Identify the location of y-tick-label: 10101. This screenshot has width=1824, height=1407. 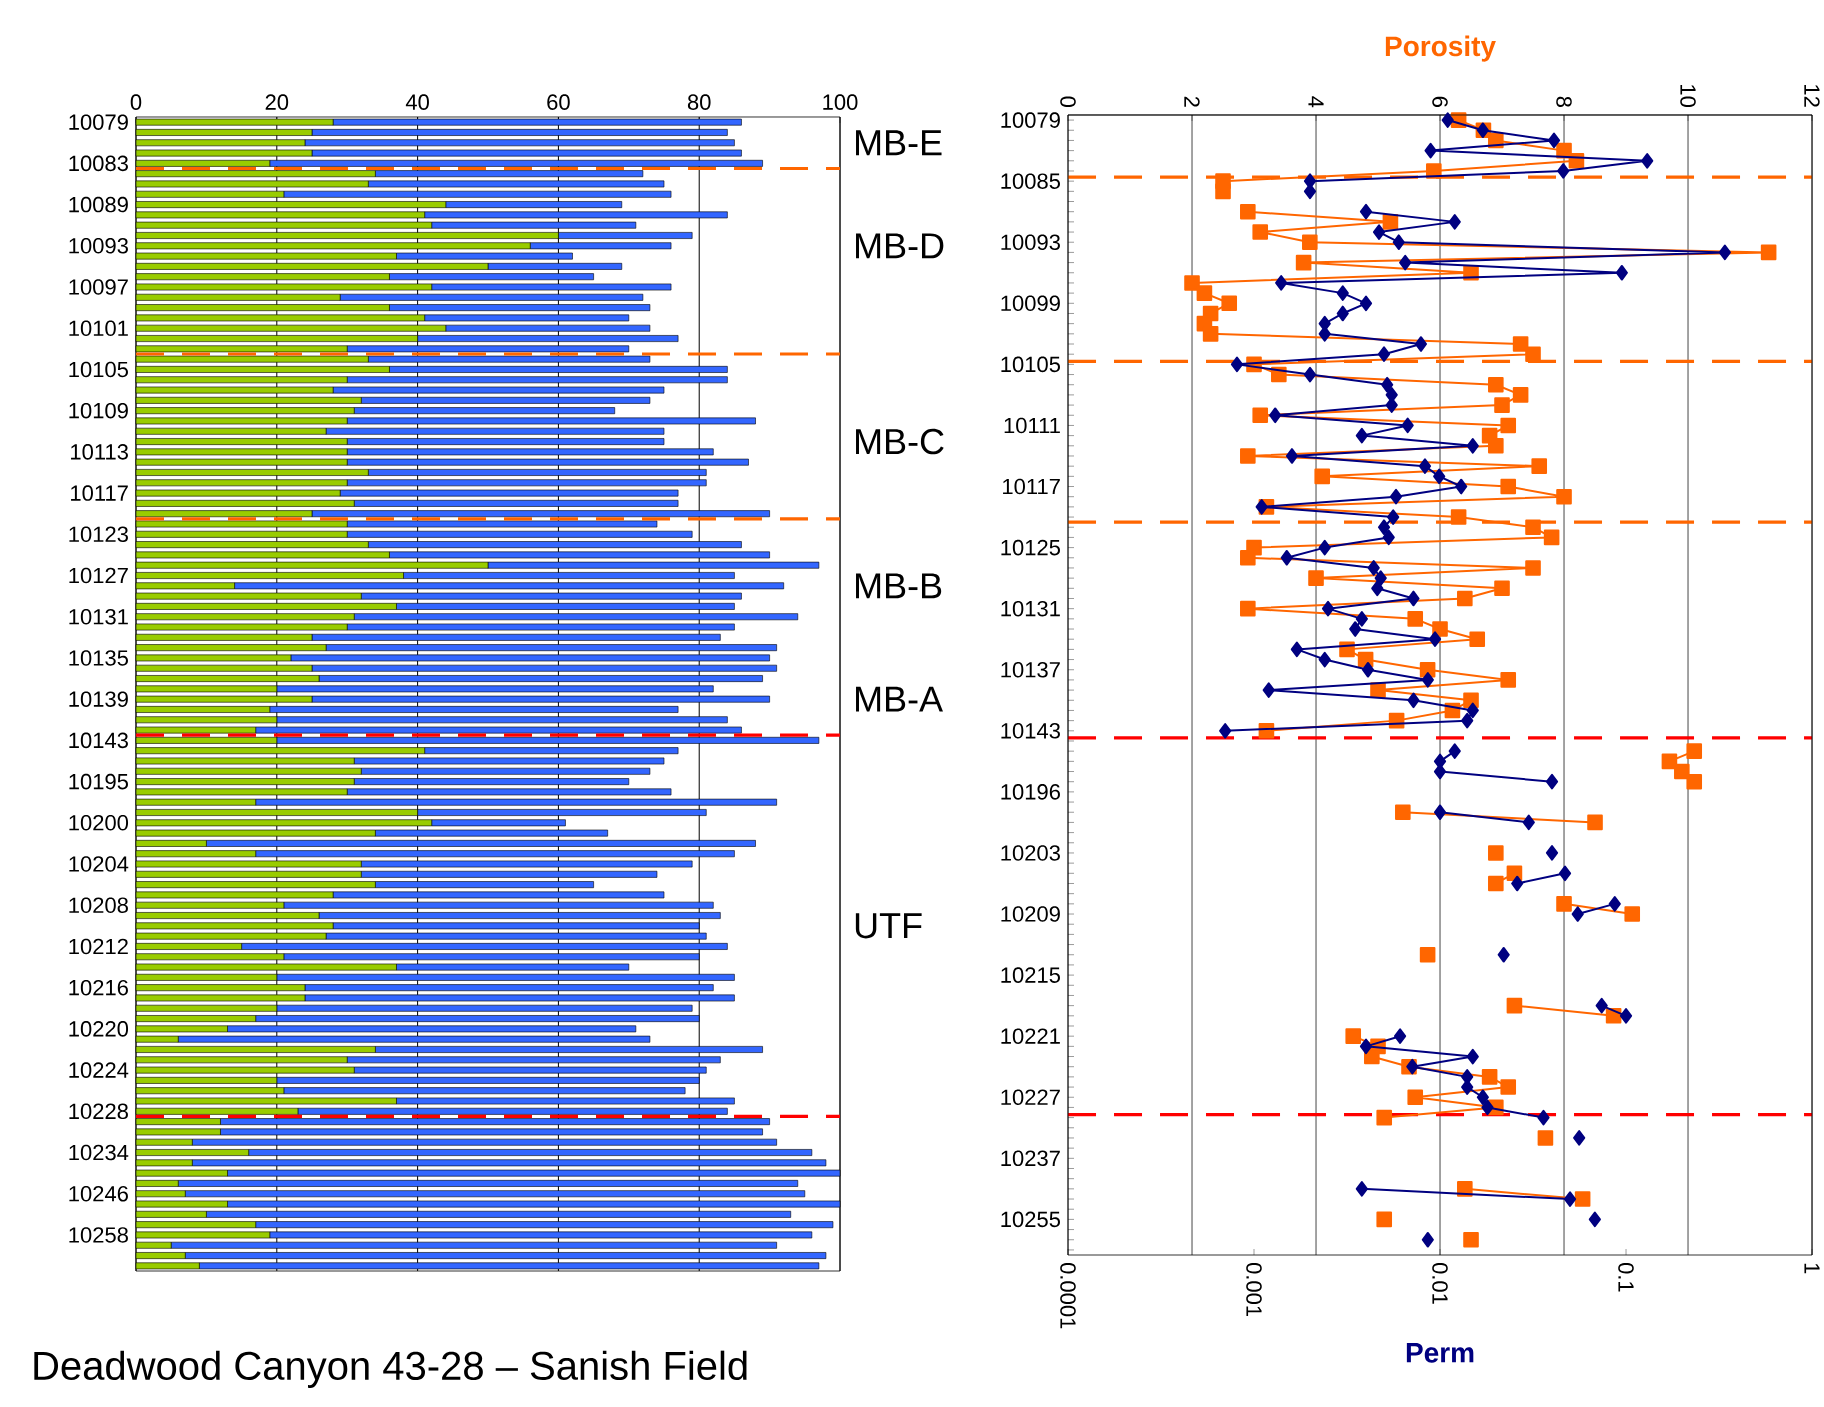
(98, 328).